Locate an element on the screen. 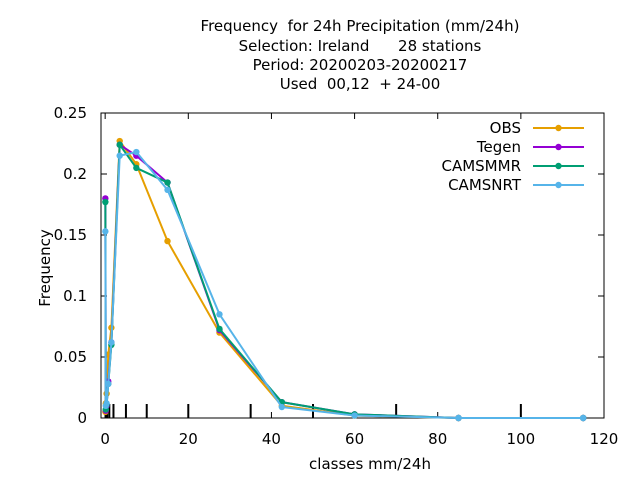  x-tick-label: 100 is located at coordinates (521, 439).